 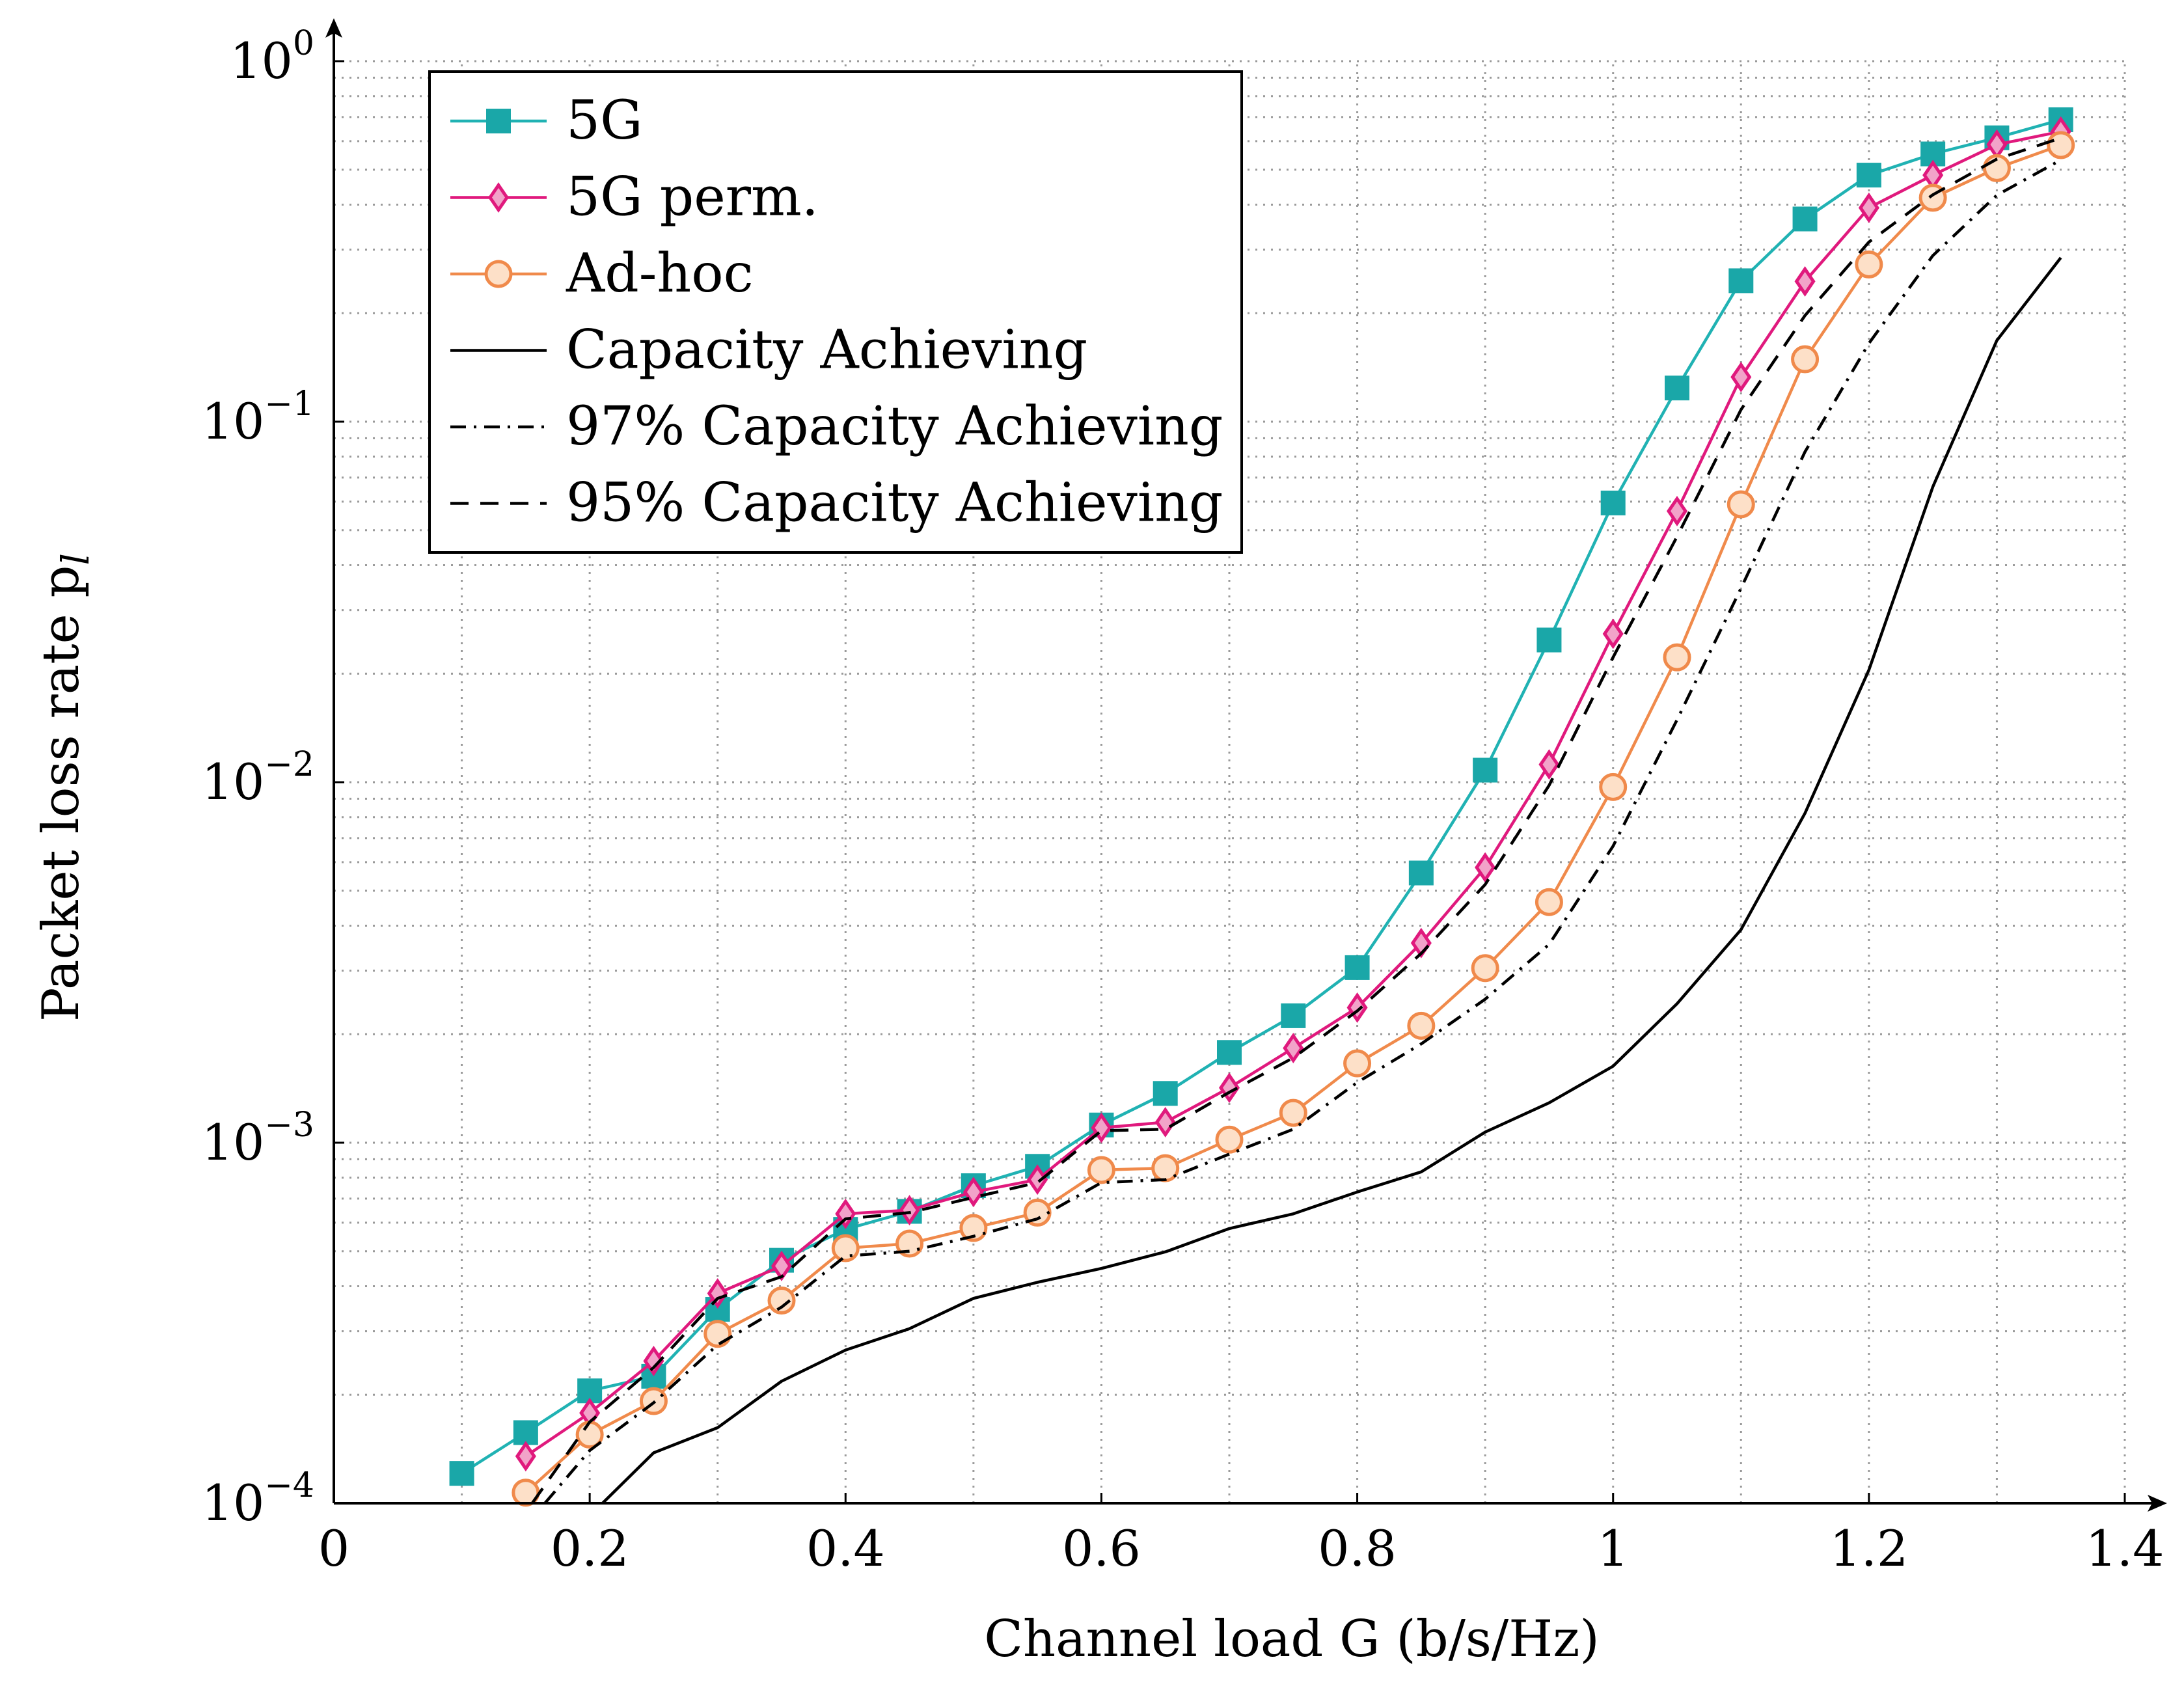 What do you see at coordinates (289, 1125) in the screenshot?
I see `y-tick-exponent: −3` at bounding box center [289, 1125].